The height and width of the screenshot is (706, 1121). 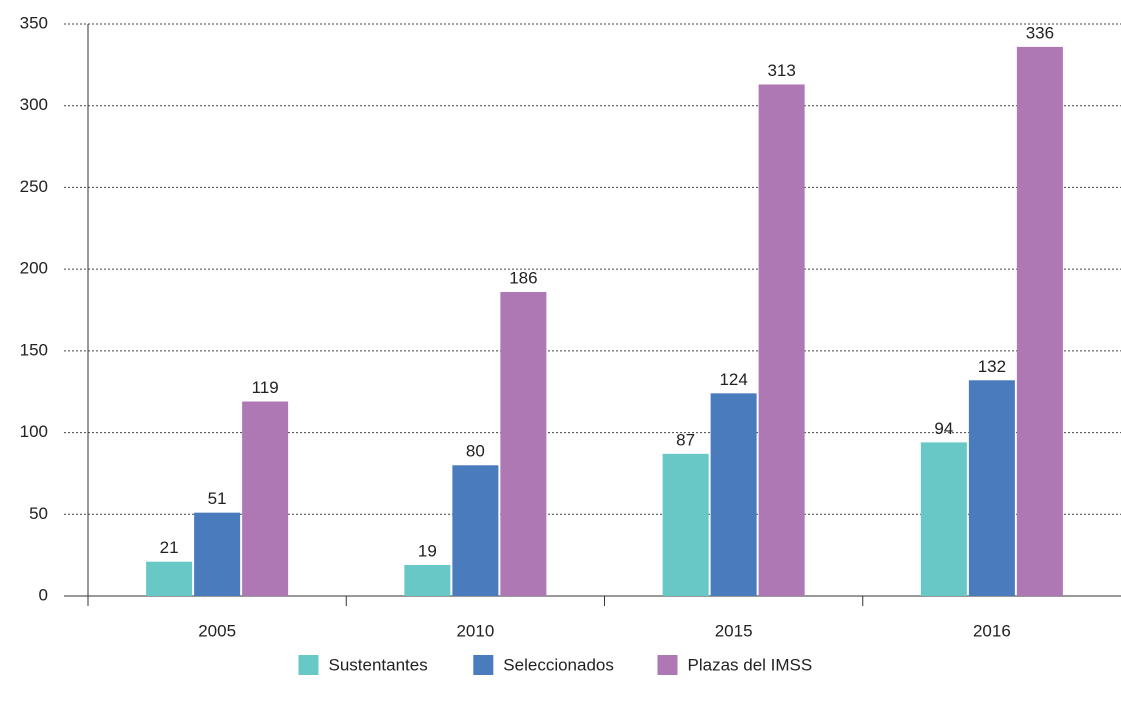 I want to click on data-label: 336, so click(x=1040, y=32).